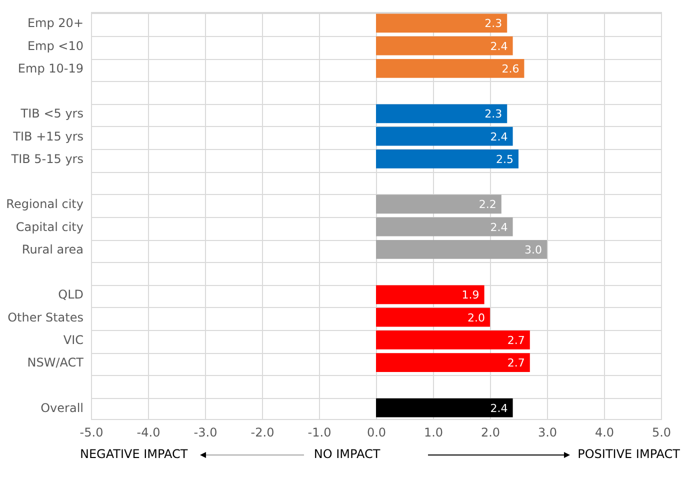 Image resolution: width=683 pixels, height=485 pixels. I want to click on text: NEGATIVE IMPACT, so click(134, 454).